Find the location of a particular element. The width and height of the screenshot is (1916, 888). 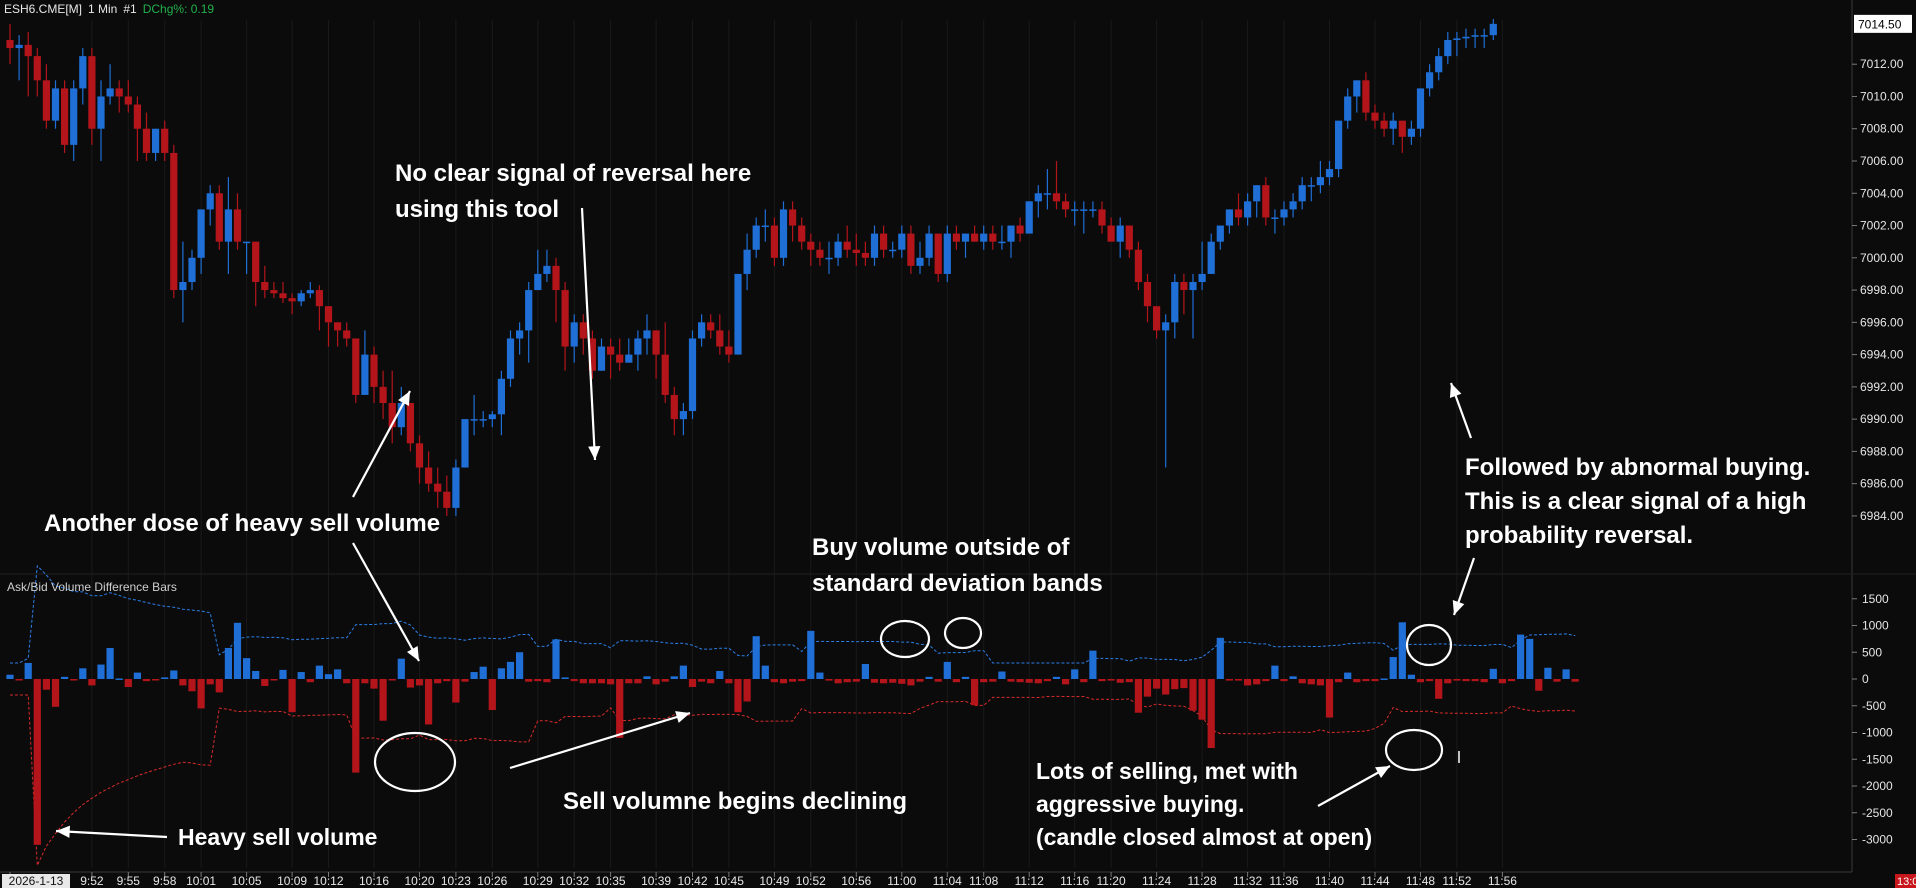

time-tick-label: 11:08 is located at coordinates (983, 881).